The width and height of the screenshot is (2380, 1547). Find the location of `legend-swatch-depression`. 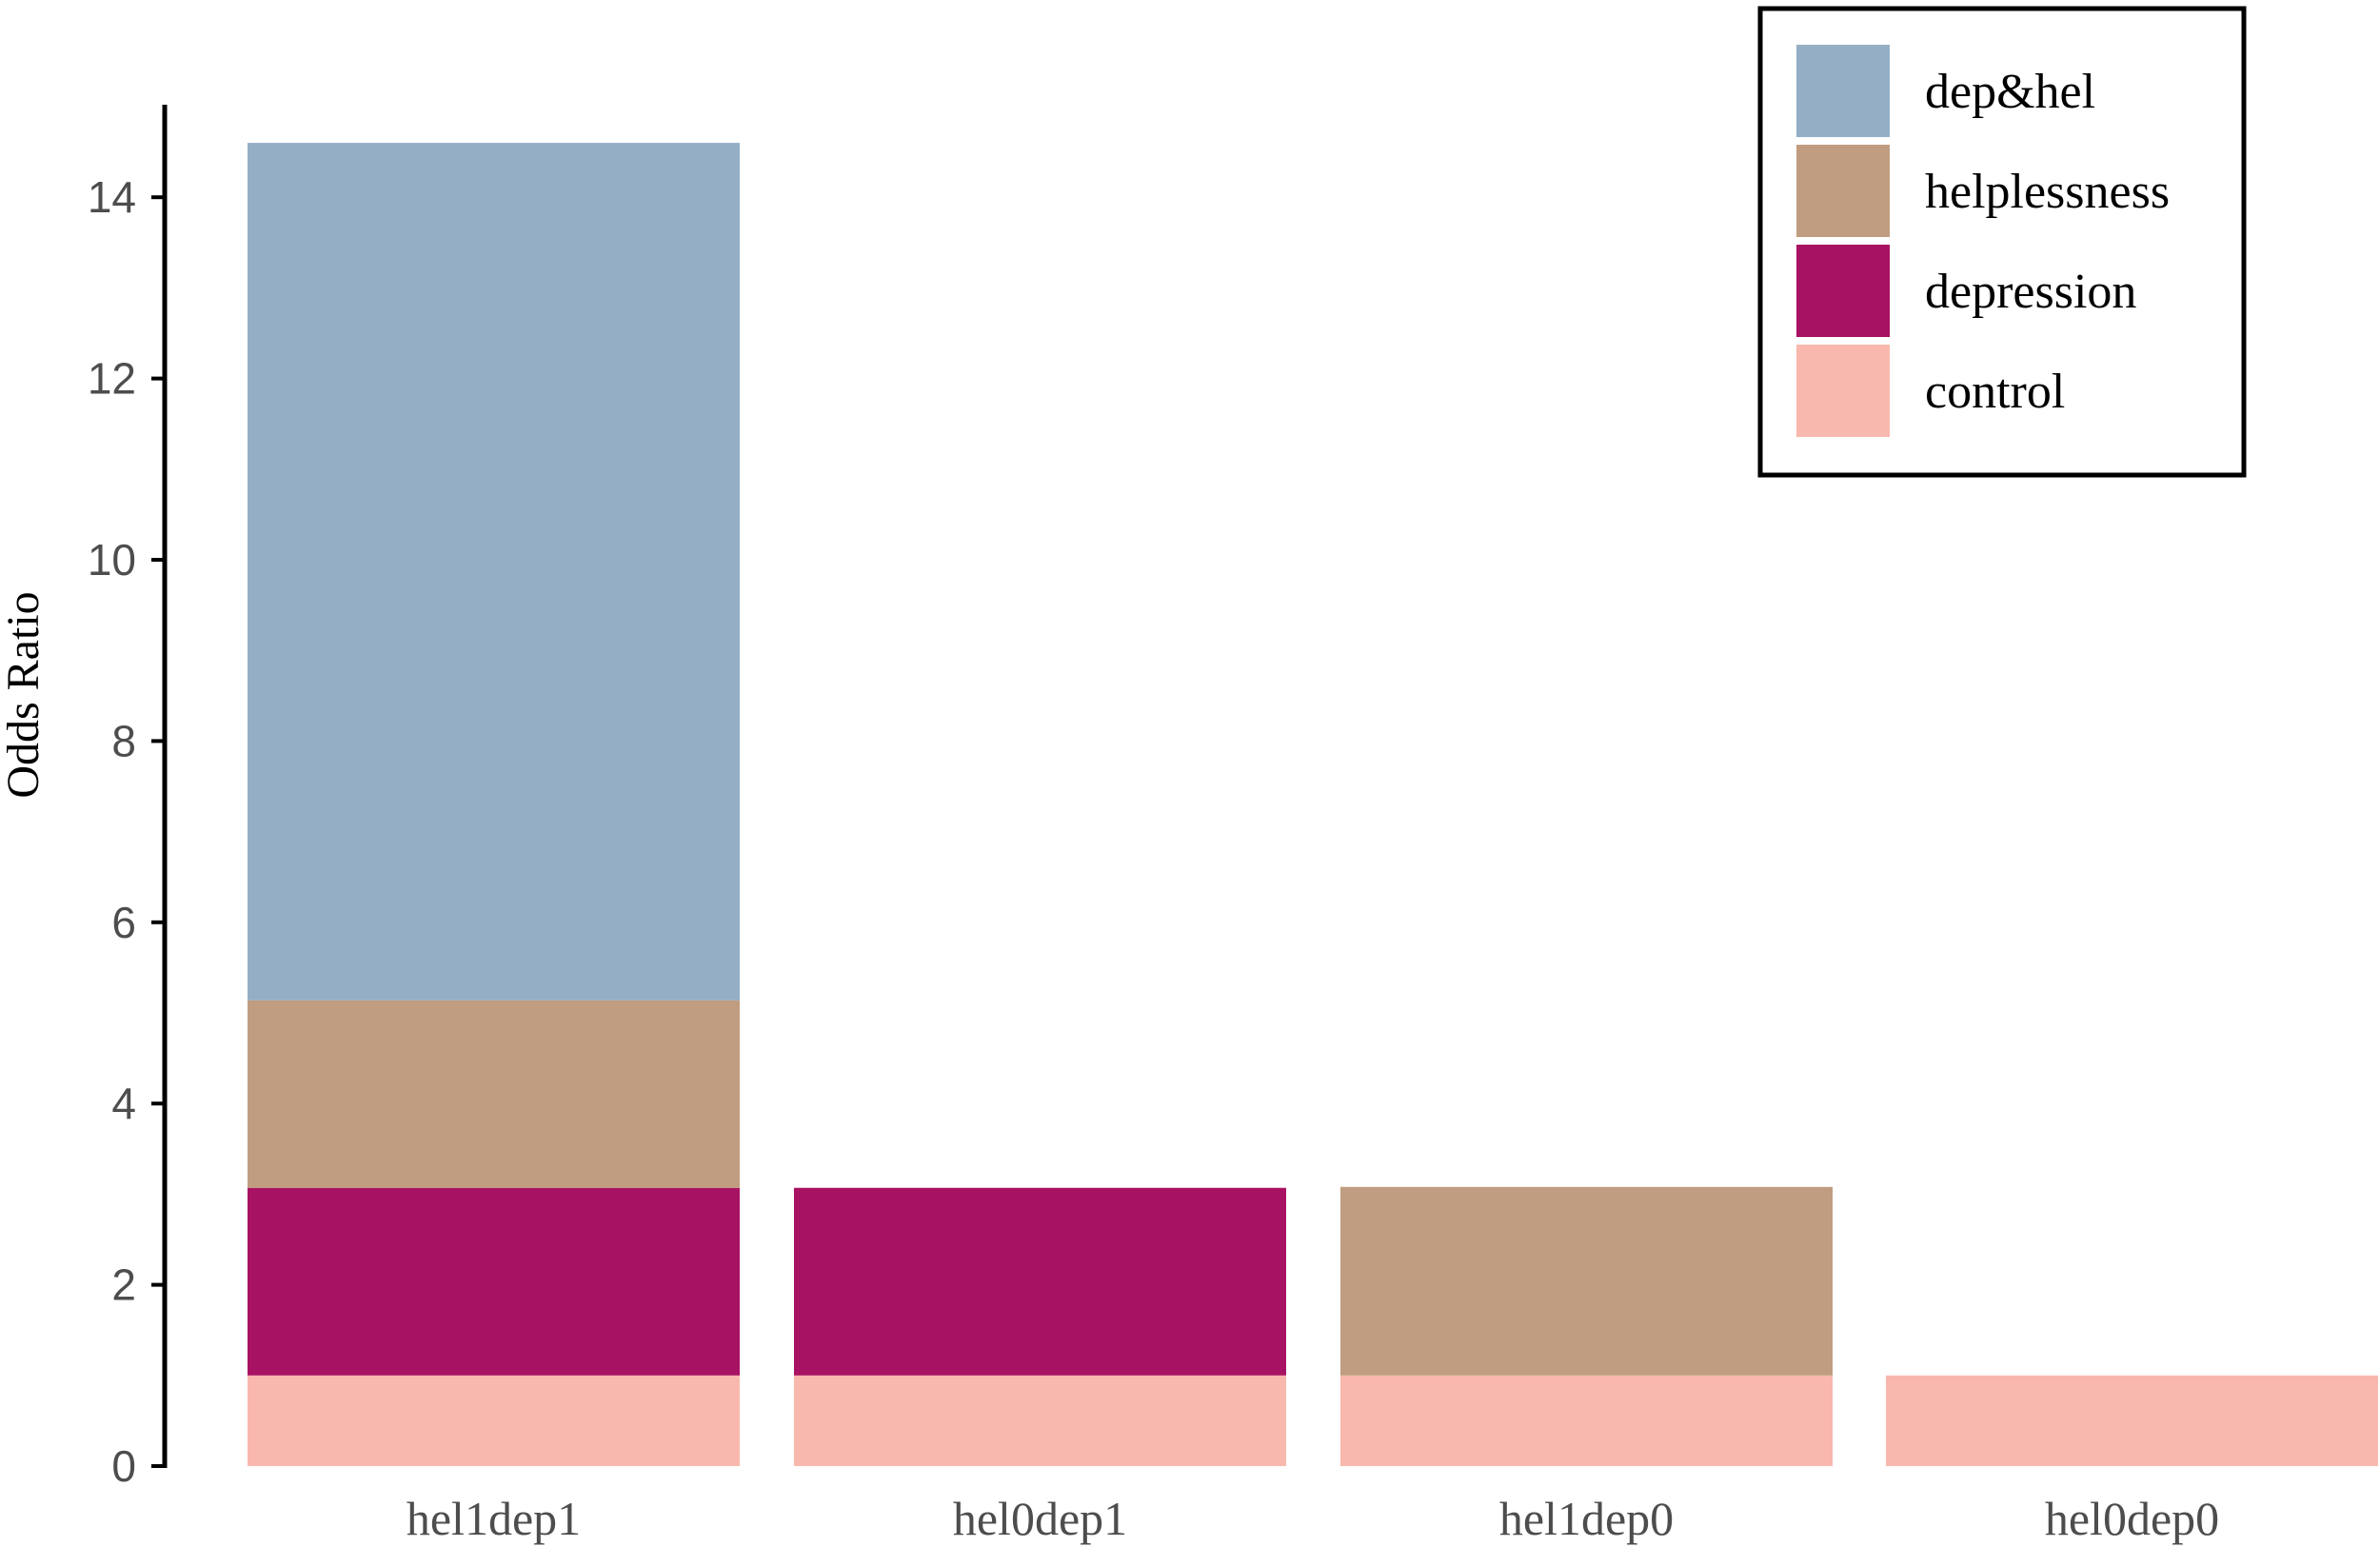

legend-swatch-depression is located at coordinates (1843, 291).